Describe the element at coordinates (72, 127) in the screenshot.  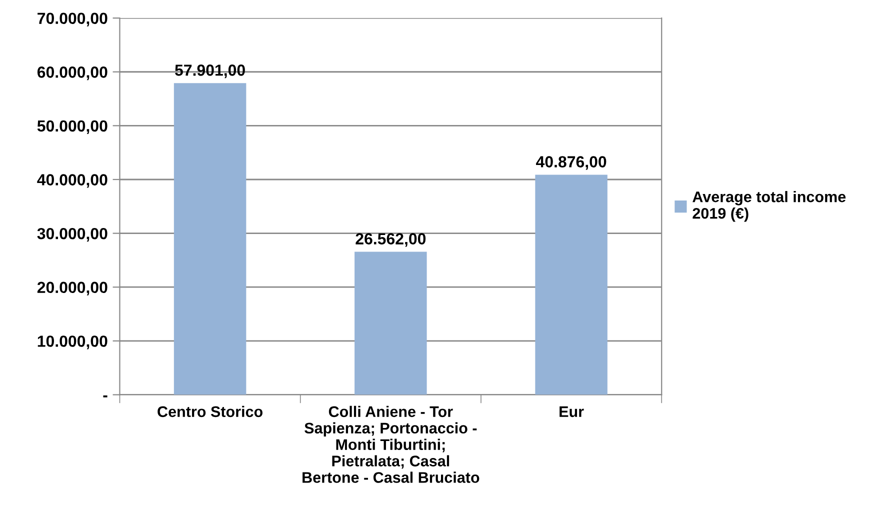
I see `y-tick-label: 50.000,00` at that location.